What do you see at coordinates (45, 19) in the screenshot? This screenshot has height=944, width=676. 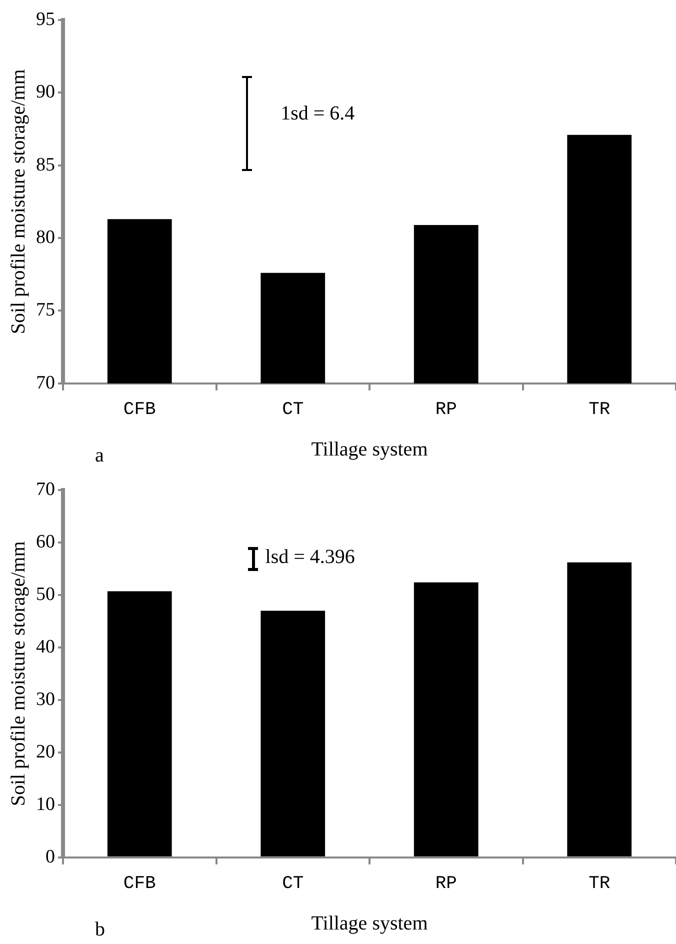 I see `y-tick-label: 95` at bounding box center [45, 19].